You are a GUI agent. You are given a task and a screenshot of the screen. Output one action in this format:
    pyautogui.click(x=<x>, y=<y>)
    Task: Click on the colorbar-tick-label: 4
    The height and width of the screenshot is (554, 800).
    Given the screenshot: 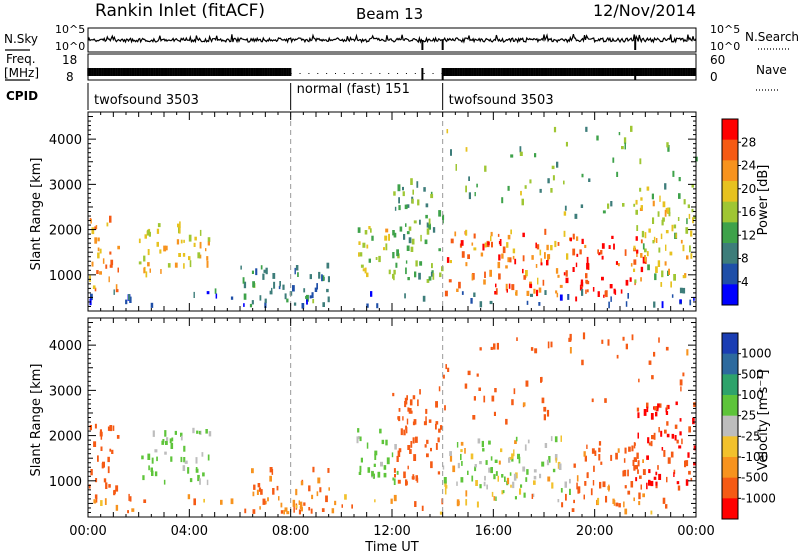 What is the action you would take?
    pyautogui.click(x=745, y=282)
    